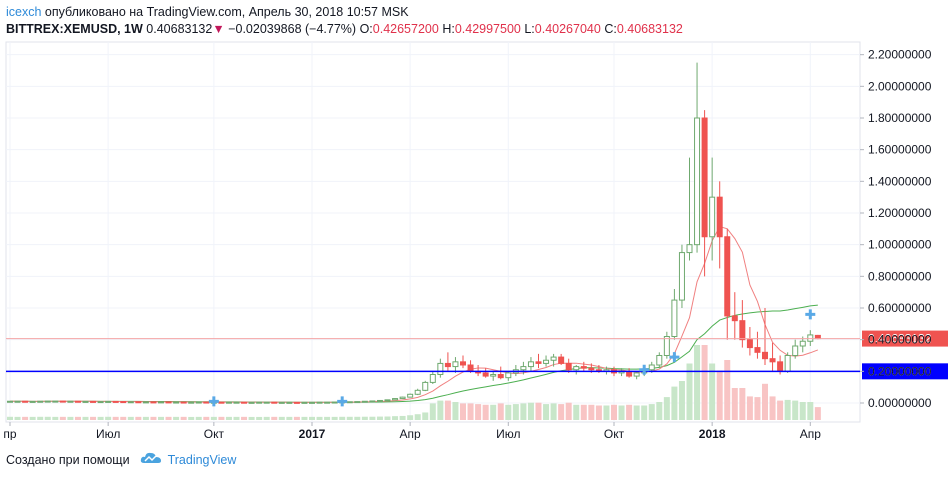 The height and width of the screenshot is (479, 948). Describe the element at coordinates (900, 371) in the screenshot. I see `support-line-tag-label: 0.20000000` at that location.